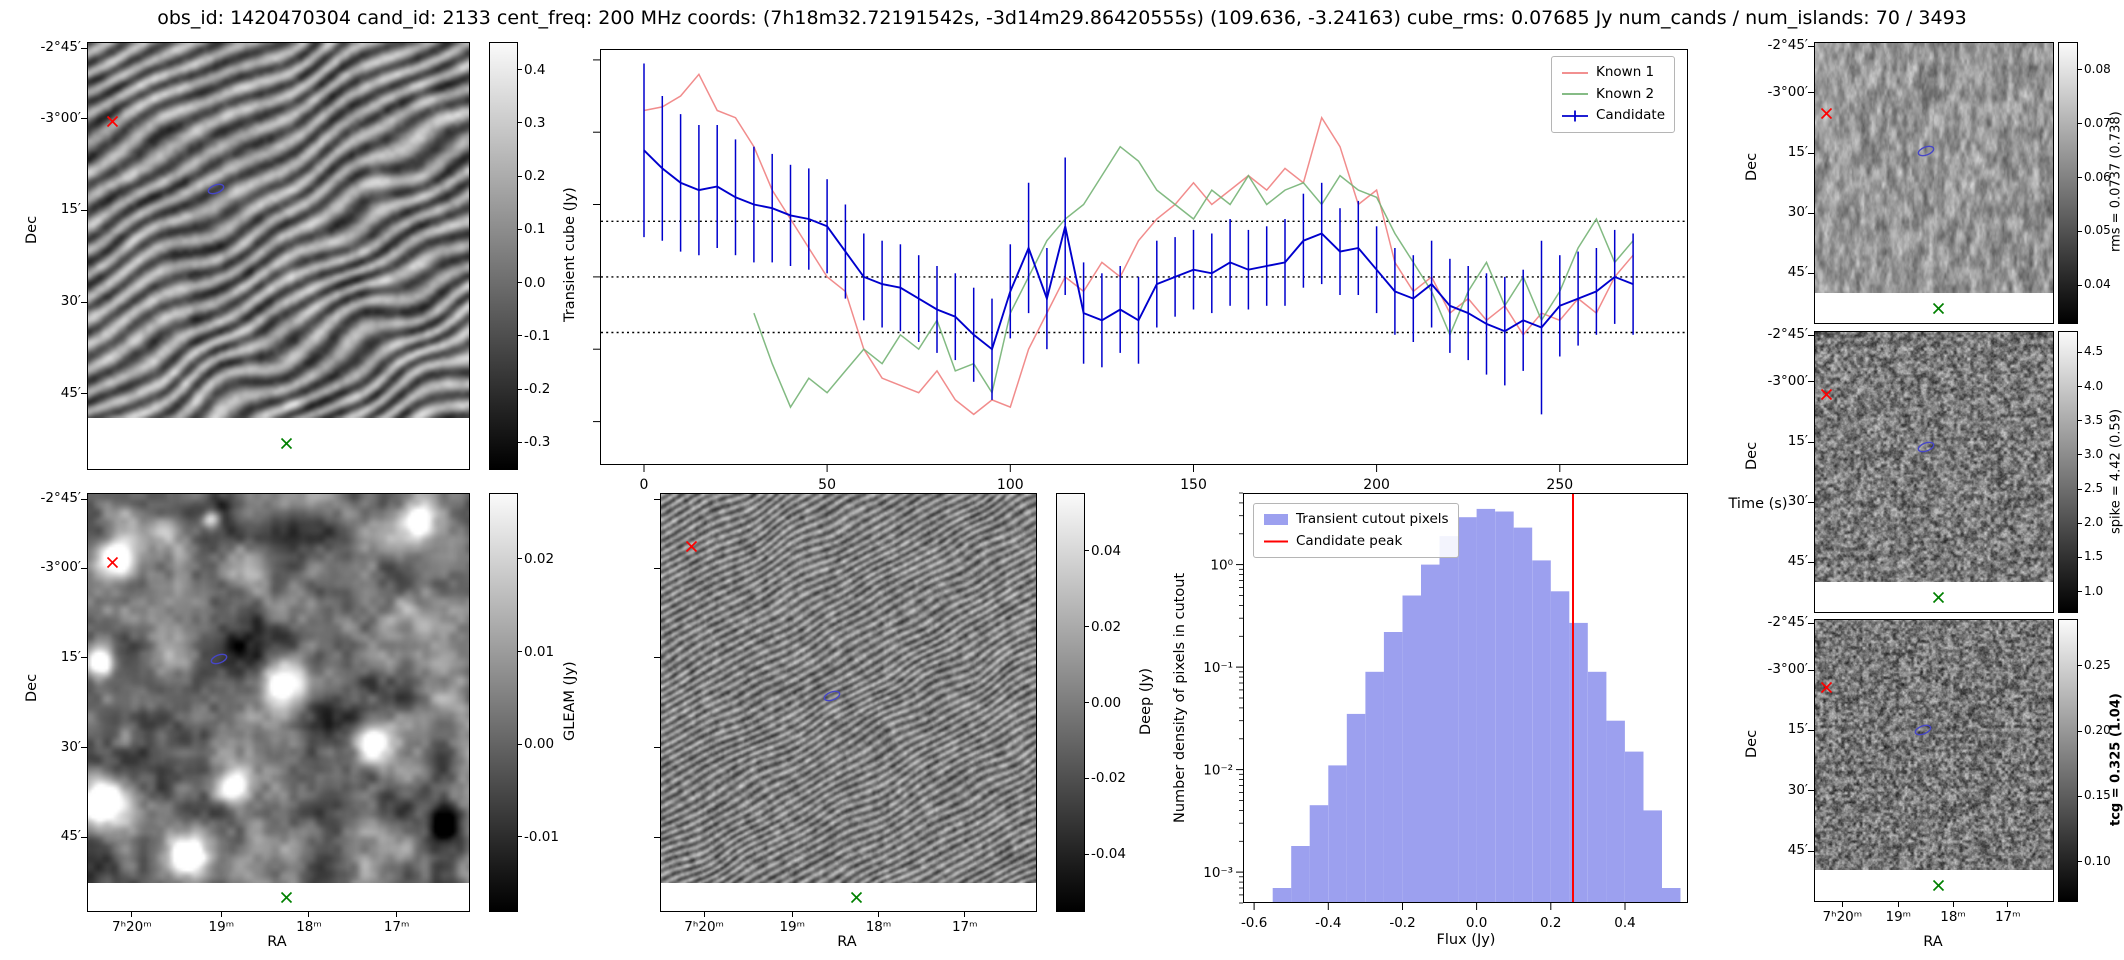  I want to click on ra-tick-label: 18ᵐ, so click(1953, 917).